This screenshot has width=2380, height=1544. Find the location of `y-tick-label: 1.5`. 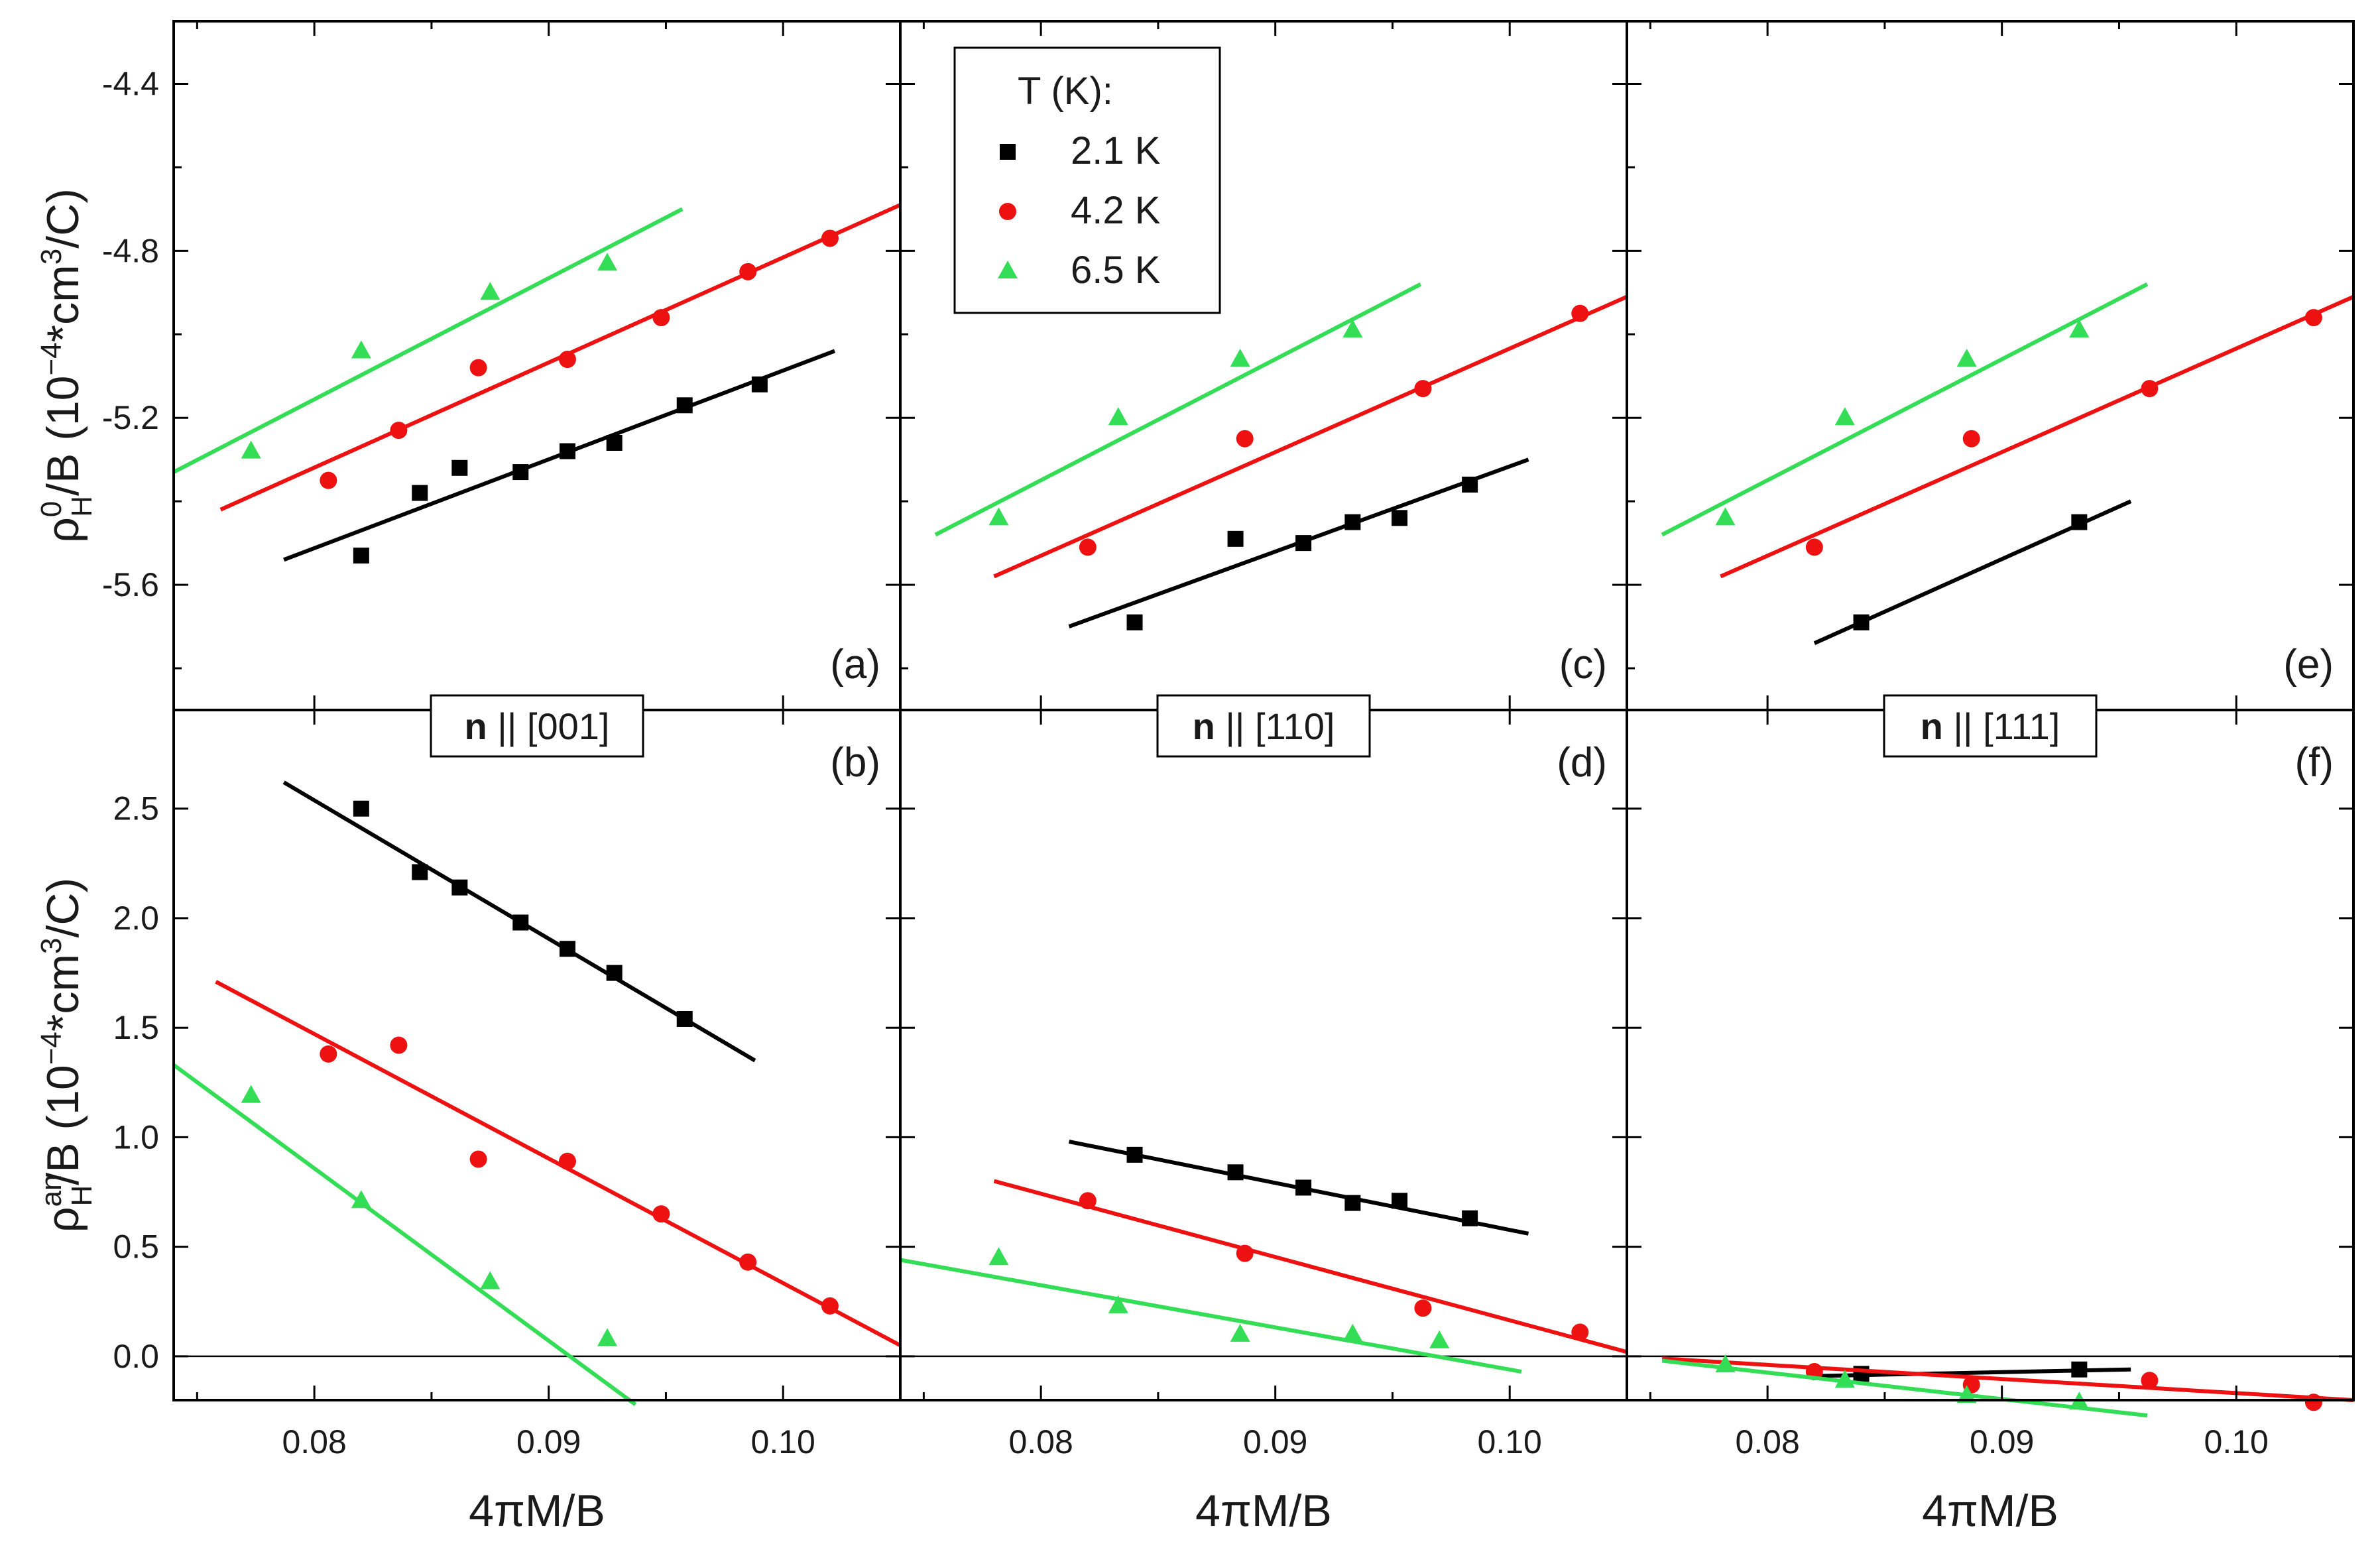

y-tick-label: 1.5 is located at coordinates (136, 1027).